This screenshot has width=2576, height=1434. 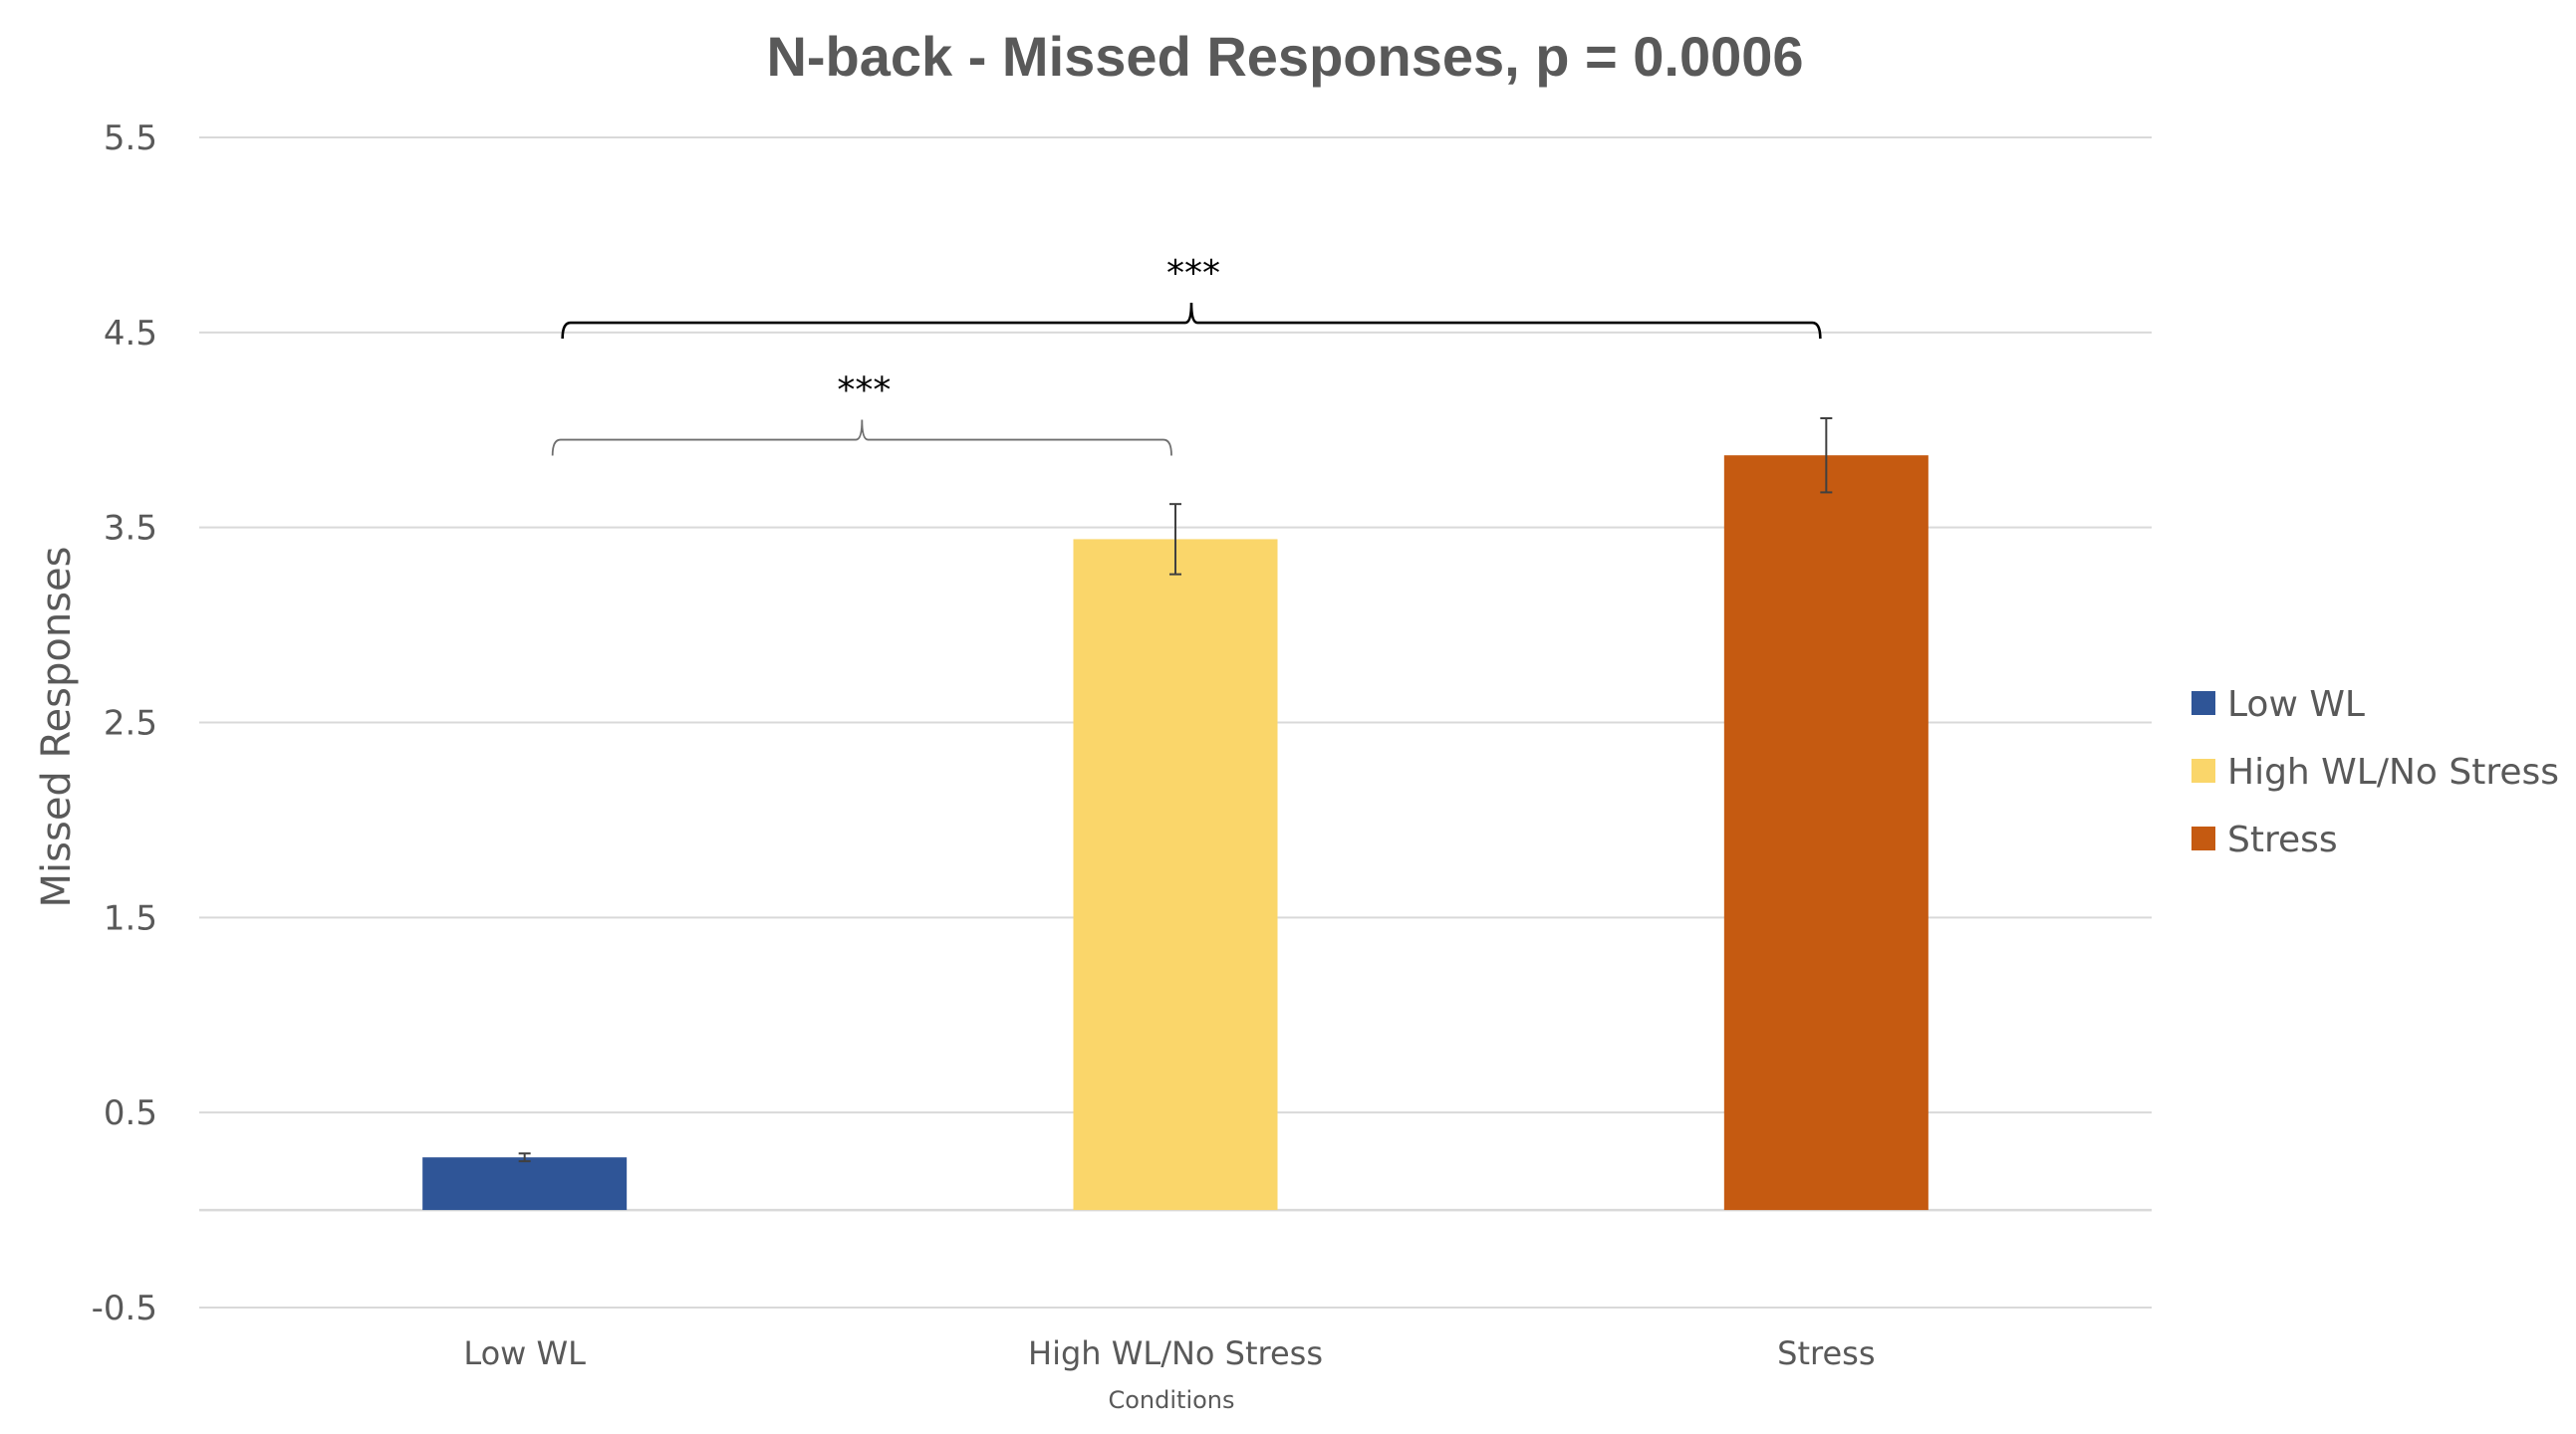 I want to click on significance-brackets: *** ***, so click(x=1186, y=354).